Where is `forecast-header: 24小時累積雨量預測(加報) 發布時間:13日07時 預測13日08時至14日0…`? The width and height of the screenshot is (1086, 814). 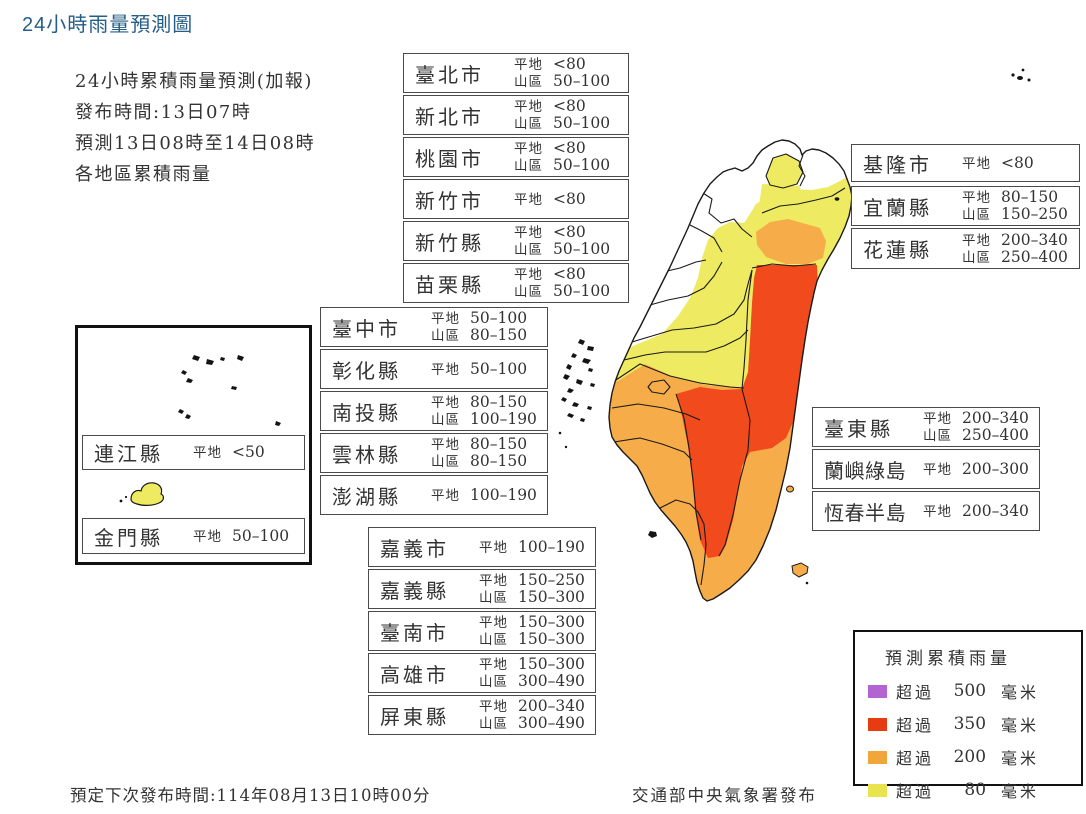
forecast-header: 24小時累積雨量預測(加報) 發布時間:13日07時 預測13日08時至14日0… is located at coordinates (195, 128).